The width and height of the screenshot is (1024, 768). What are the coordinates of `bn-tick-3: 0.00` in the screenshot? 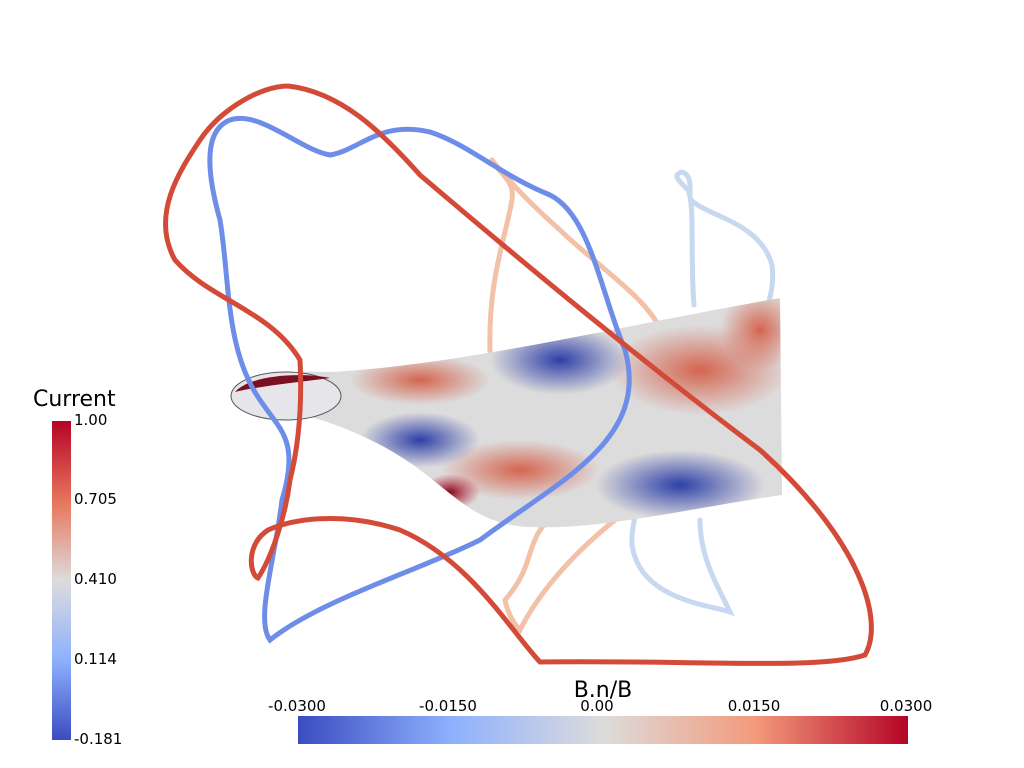 It's located at (596, 706).